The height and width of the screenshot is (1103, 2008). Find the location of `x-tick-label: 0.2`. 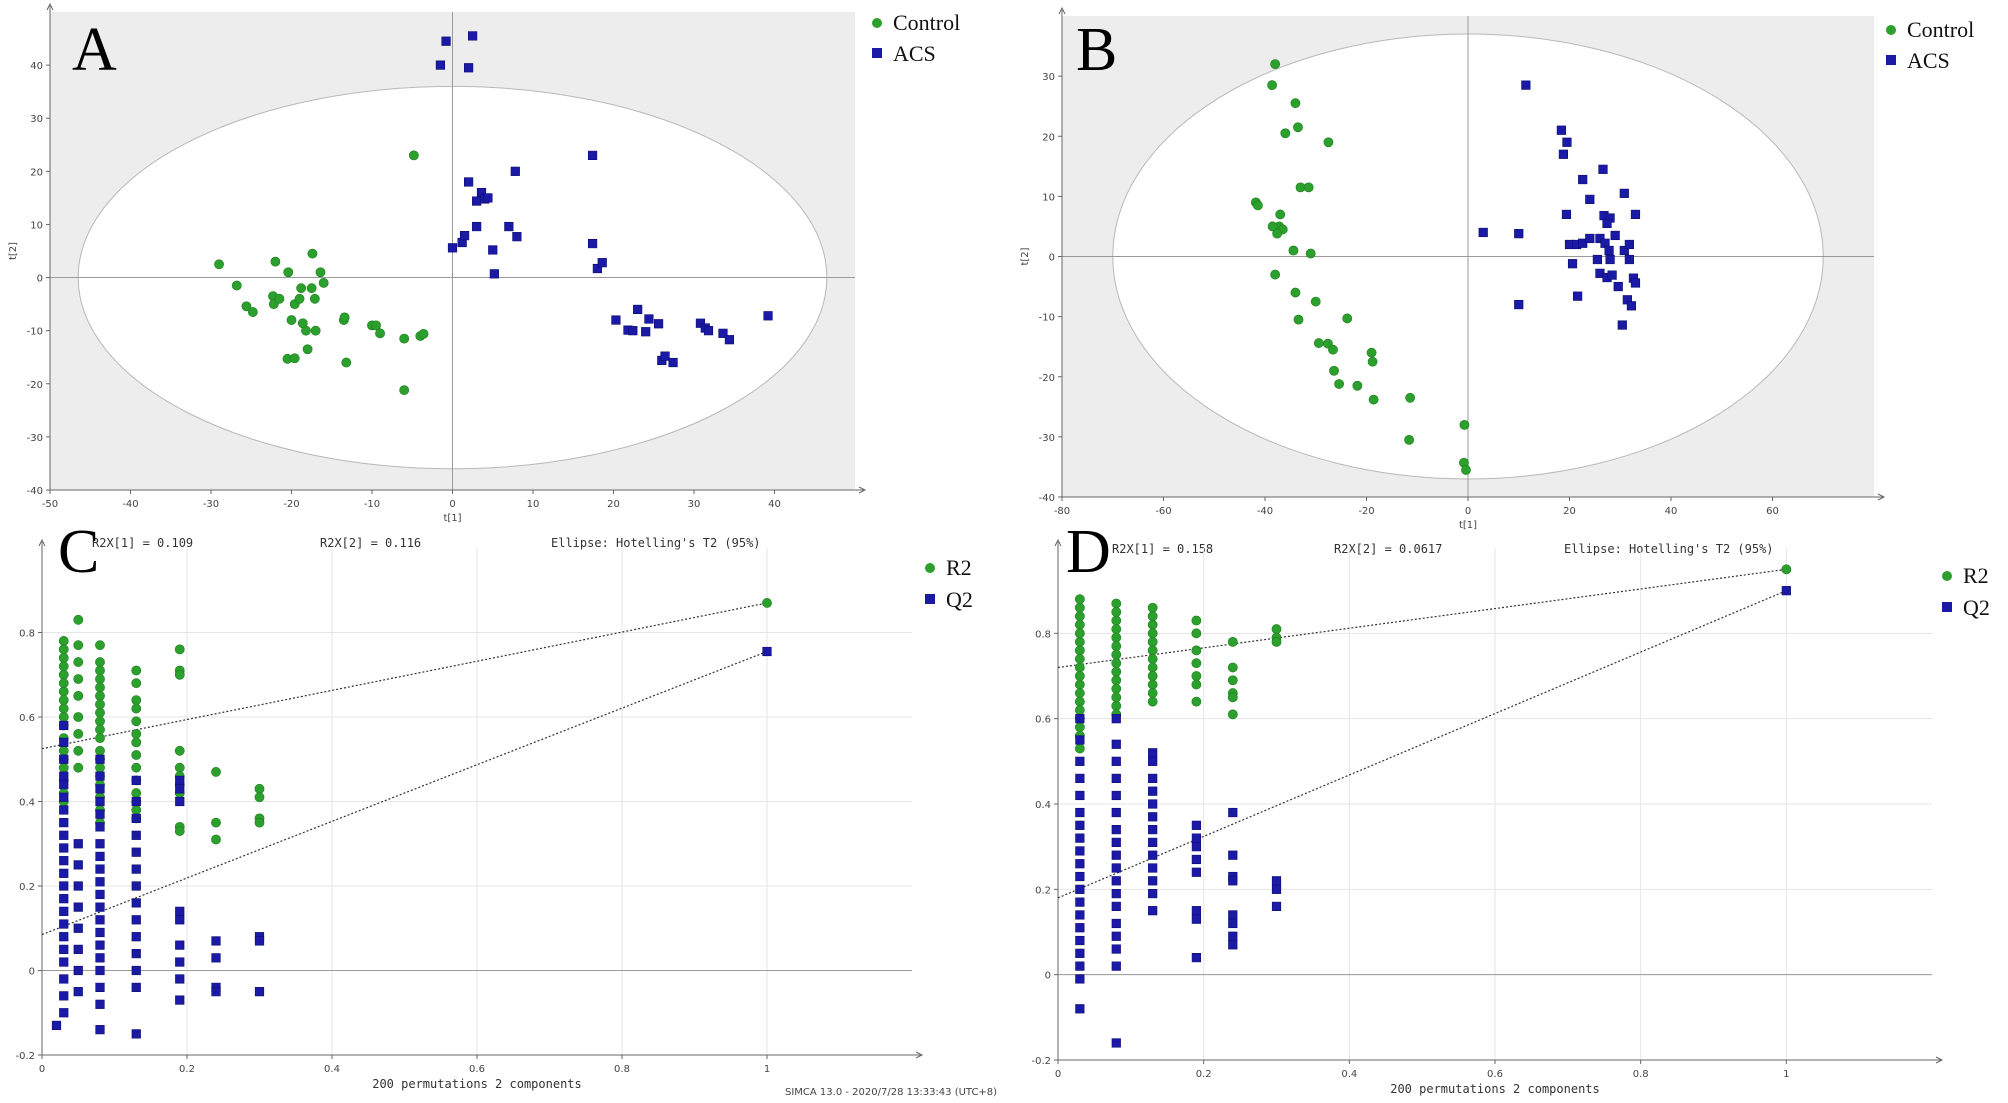

x-tick-label: 0.2 is located at coordinates (1204, 1074).